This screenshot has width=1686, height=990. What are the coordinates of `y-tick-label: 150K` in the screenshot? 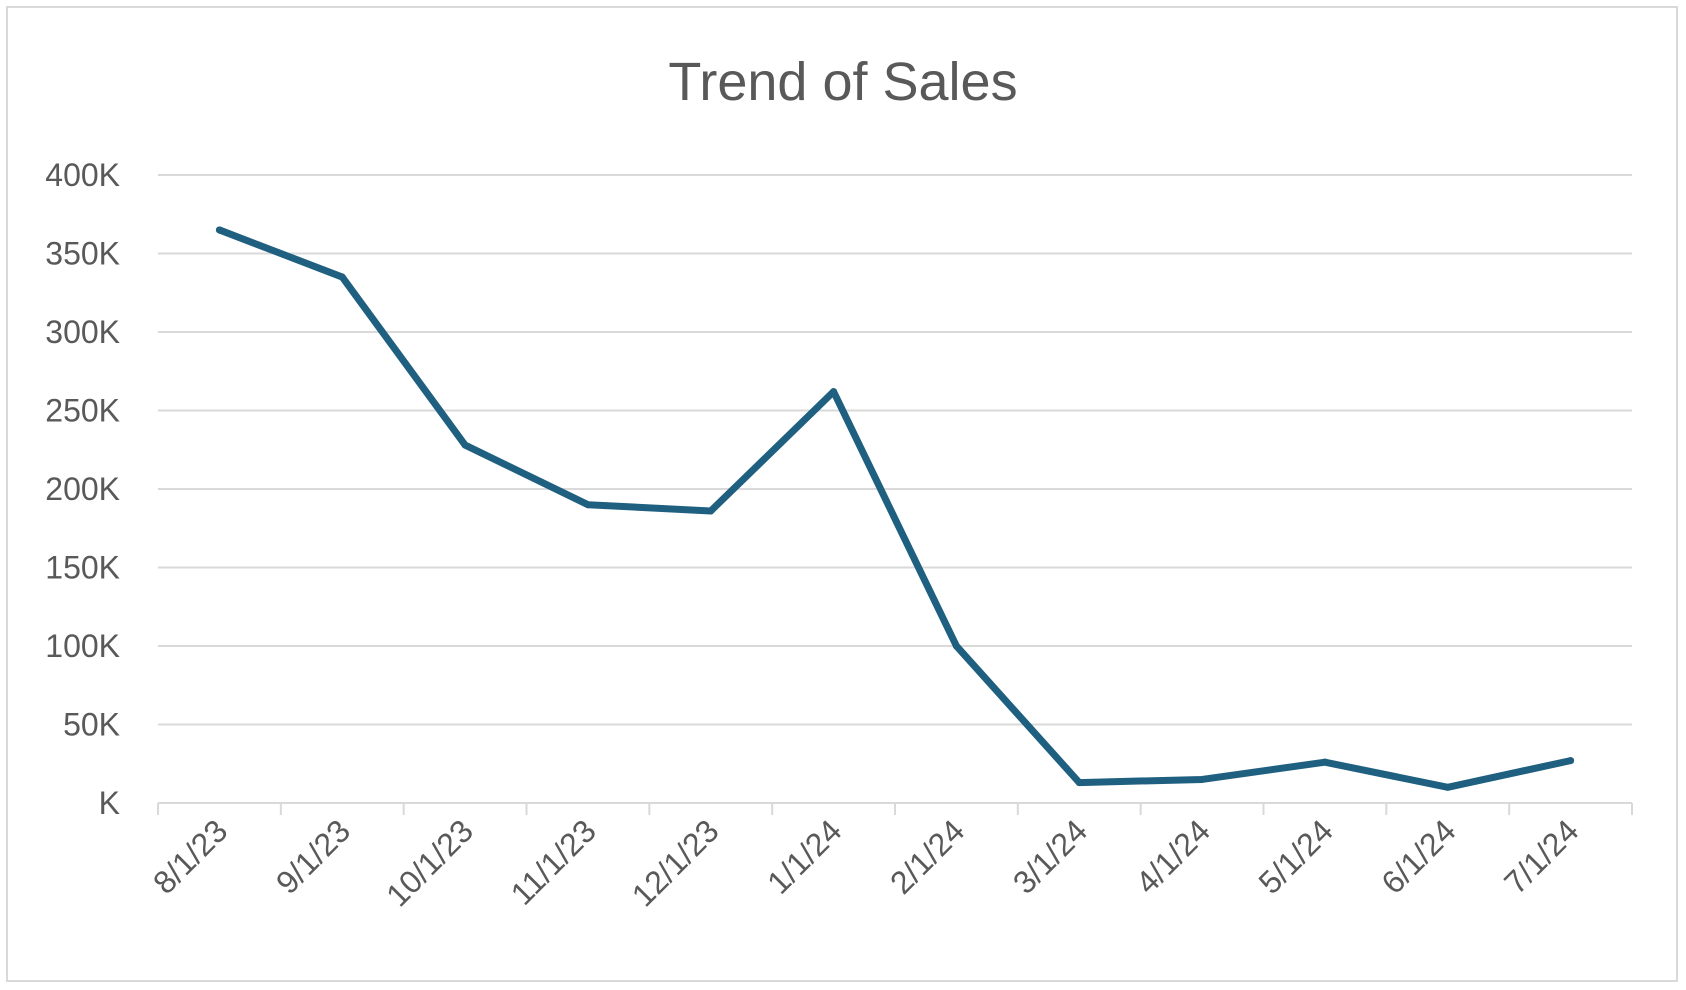 It's located at (82, 568).